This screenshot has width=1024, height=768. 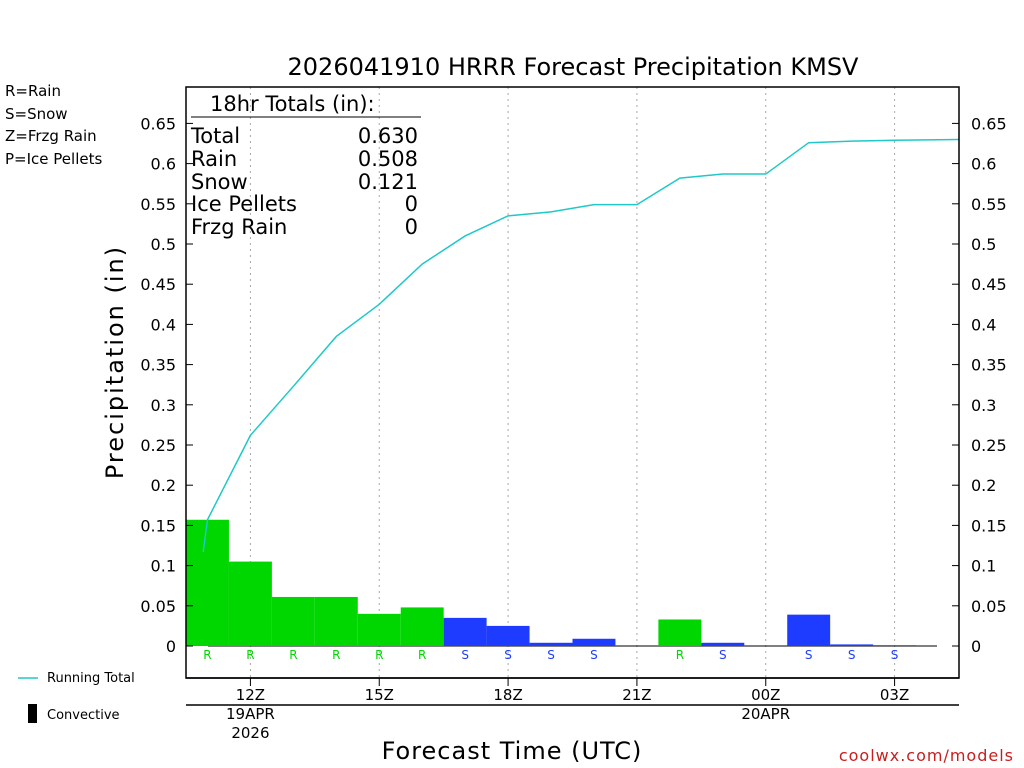 What do you see at coordinates (926, 755) in the screenshot?
I see `credit-text: coolwx.com/models` at bounding box center [926, 755].